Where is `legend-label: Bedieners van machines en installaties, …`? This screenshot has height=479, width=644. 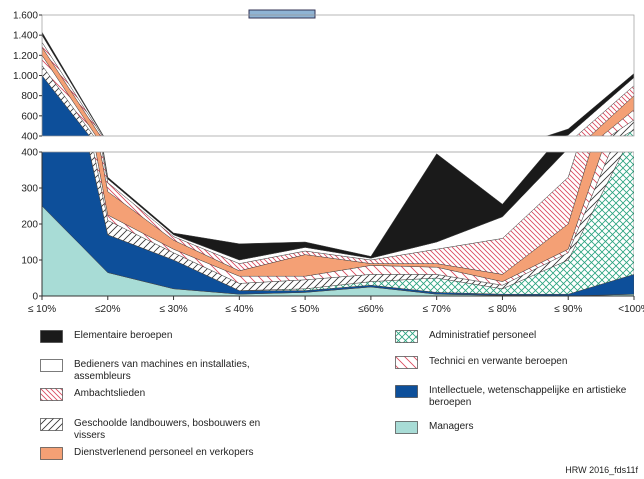 legend-label: Bedieners van machines en installaties, … is located at coordinates (162, 370).